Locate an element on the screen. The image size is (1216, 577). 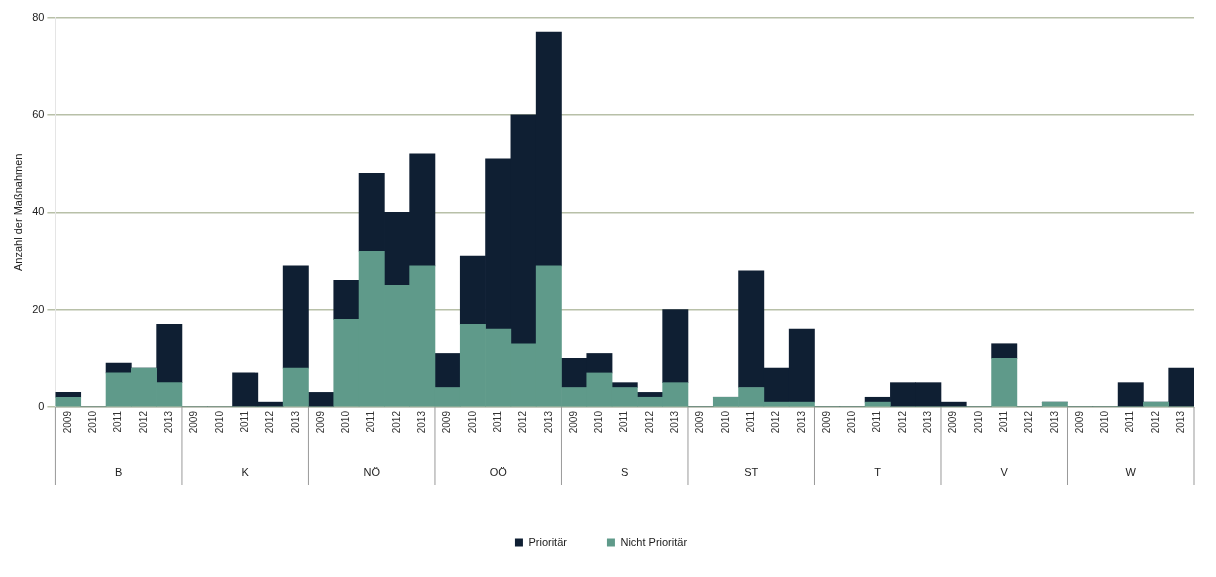
legend-label: Nicht Prioritär is located at coordinates (654, 541).